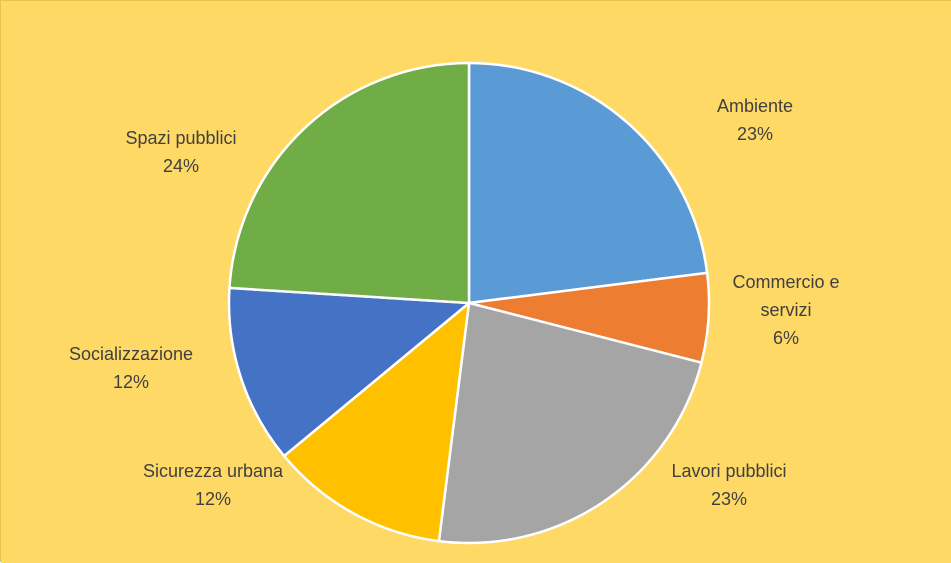  I want to click on slice-ambiente, so click(588, 183).